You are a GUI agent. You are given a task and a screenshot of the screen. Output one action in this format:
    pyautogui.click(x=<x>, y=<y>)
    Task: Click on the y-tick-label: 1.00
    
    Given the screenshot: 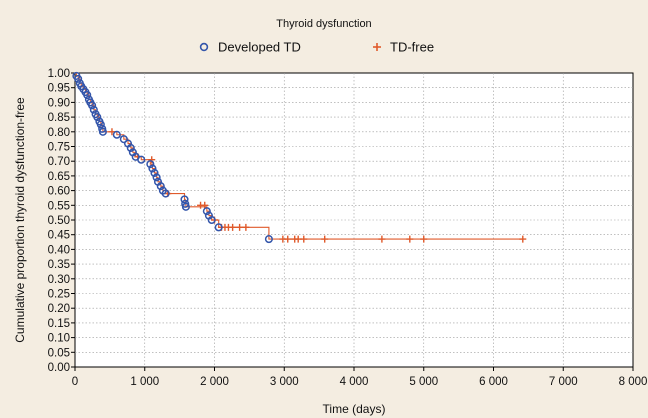 What is the action you would take?
    pyautogui.click(x=59, y=74)
    